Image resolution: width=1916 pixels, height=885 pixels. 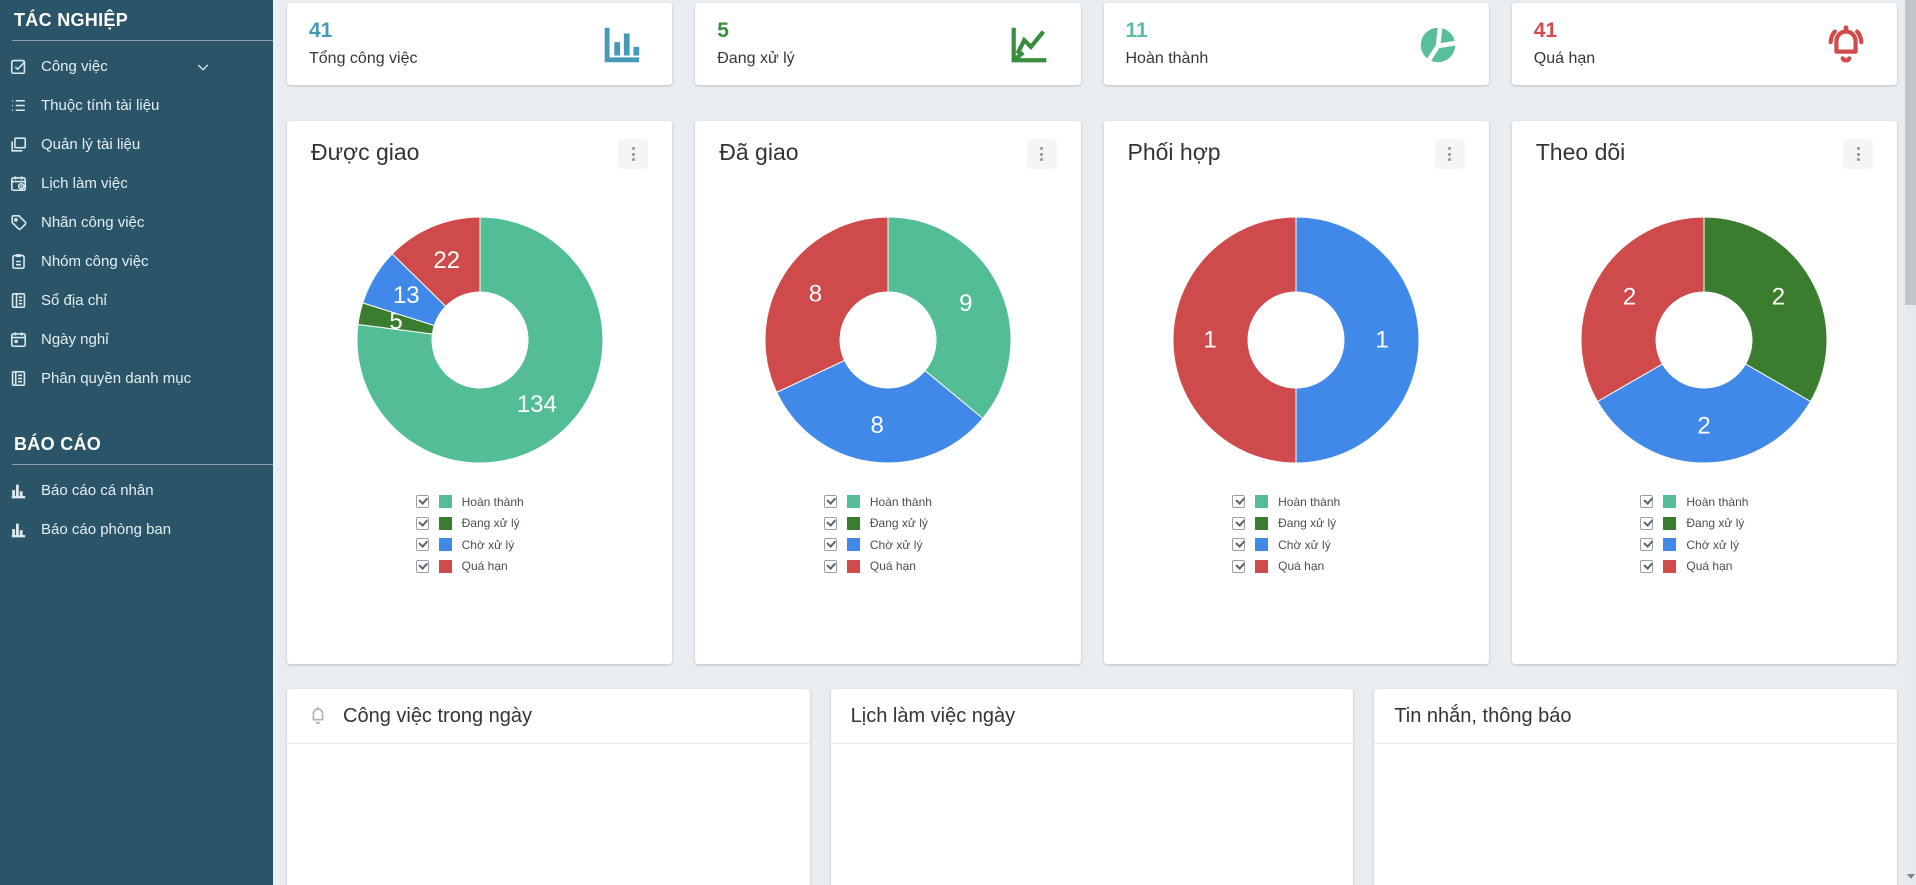 I want to click on bell-alert-icon, so click(x=1846, y=44).